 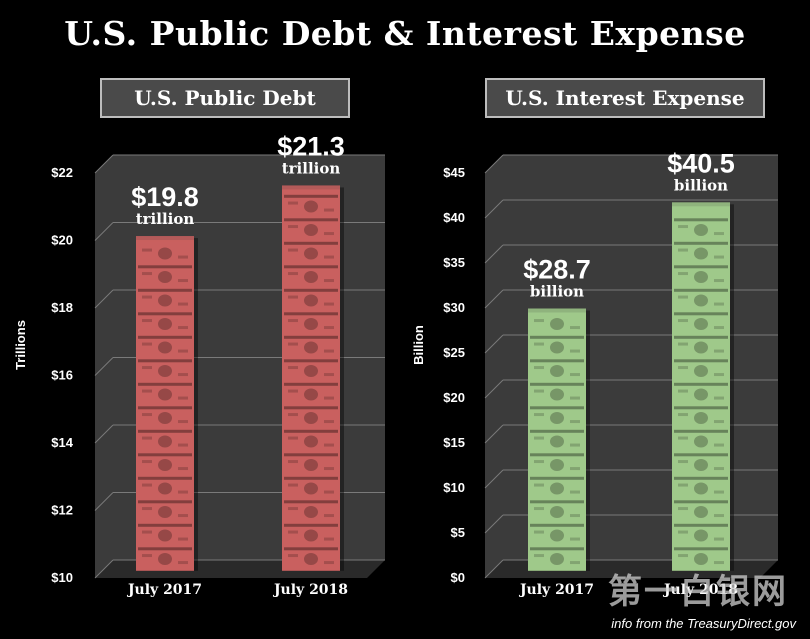 I want to click on data-label-value: $40.5, so click(x=701, y=163).